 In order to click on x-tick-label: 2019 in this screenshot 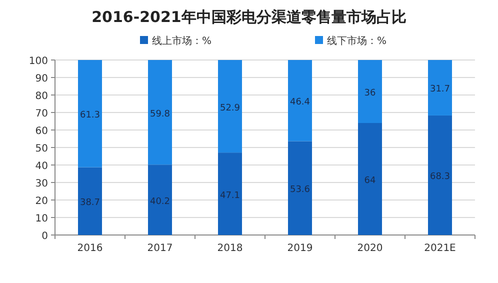, I will do `click(300, 248)`.